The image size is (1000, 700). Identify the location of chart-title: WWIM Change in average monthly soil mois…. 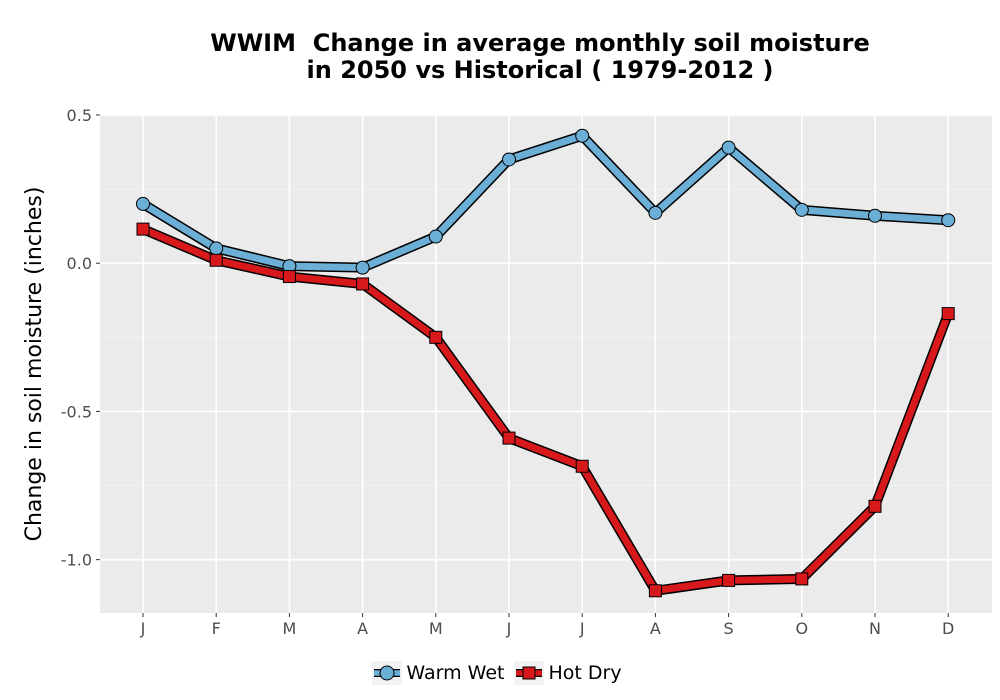
(540, 57).